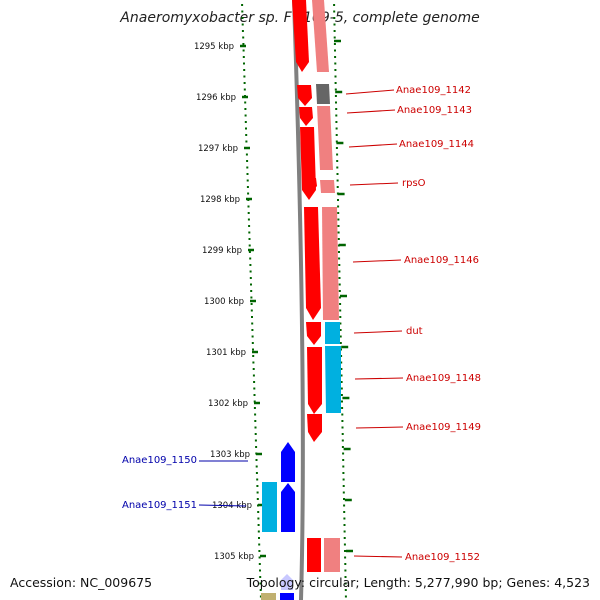 Image resolution: width=600 pixels, height=600 pixels. What do you see at coordinates (441, 260) in the screenshot?
I see `gene-label: Anae109_1146` at bounding box center [441, 260].